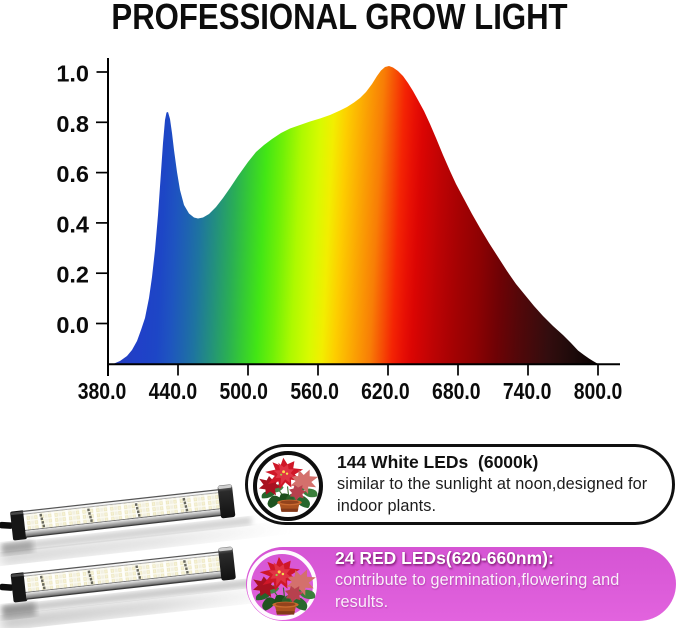 This screenshot has width=679, height=628. What do you see at coordinates (72, 74) in the screenshot?
I see `svg-text: 1.0` at bounding box center [72, 74].